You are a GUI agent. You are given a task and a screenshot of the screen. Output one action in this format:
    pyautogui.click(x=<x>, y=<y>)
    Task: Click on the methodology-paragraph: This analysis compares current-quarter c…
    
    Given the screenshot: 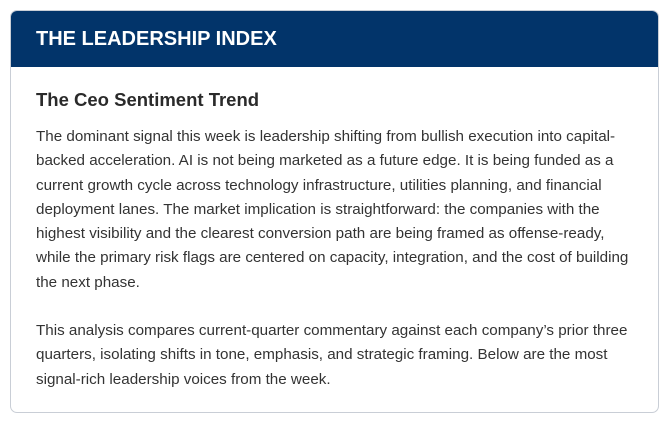 What is the action you would take?
    pyautogui.click(x=332, y=355)
    